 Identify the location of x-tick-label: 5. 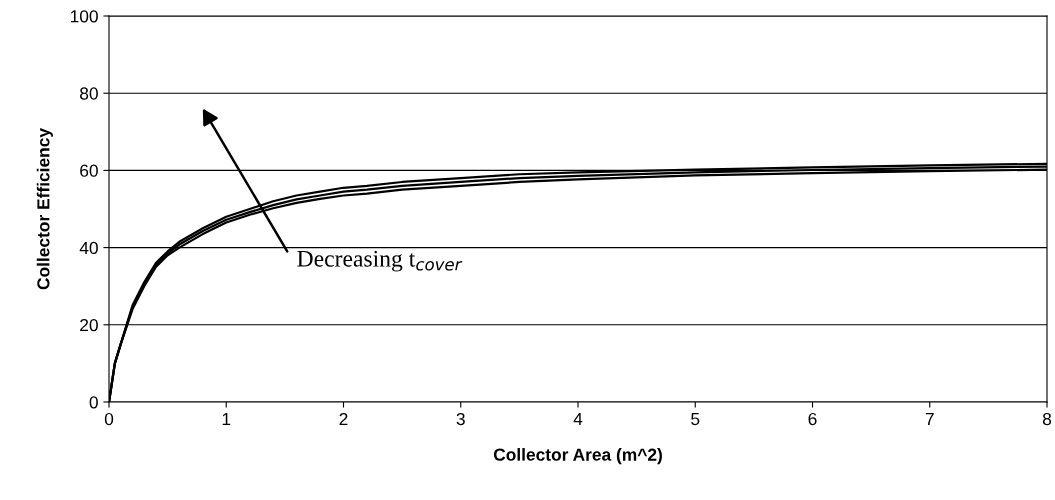
(695, 419).